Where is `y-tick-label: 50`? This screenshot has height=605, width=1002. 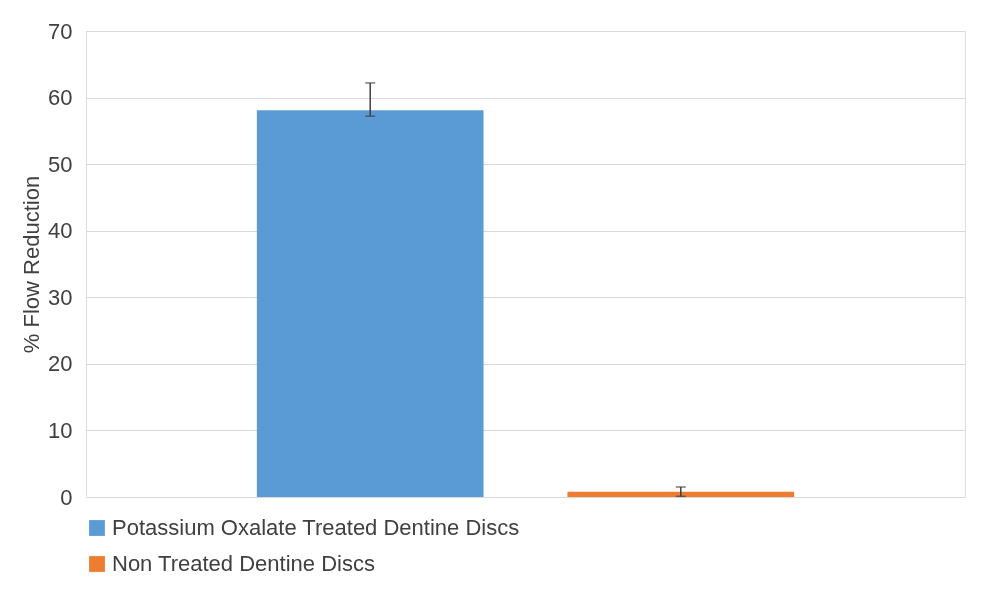 y-tick-label: 50 is located at coordinates (60, 164).